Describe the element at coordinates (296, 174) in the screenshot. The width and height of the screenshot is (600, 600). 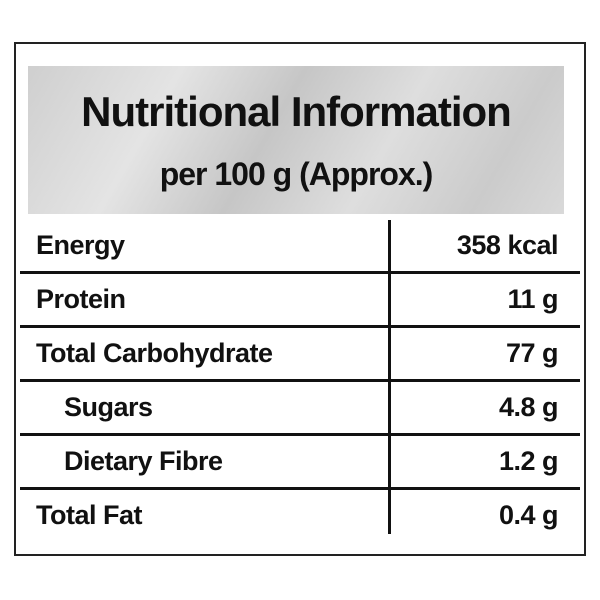
I see `subtitle: per 100 g (Approx.)` at that location.